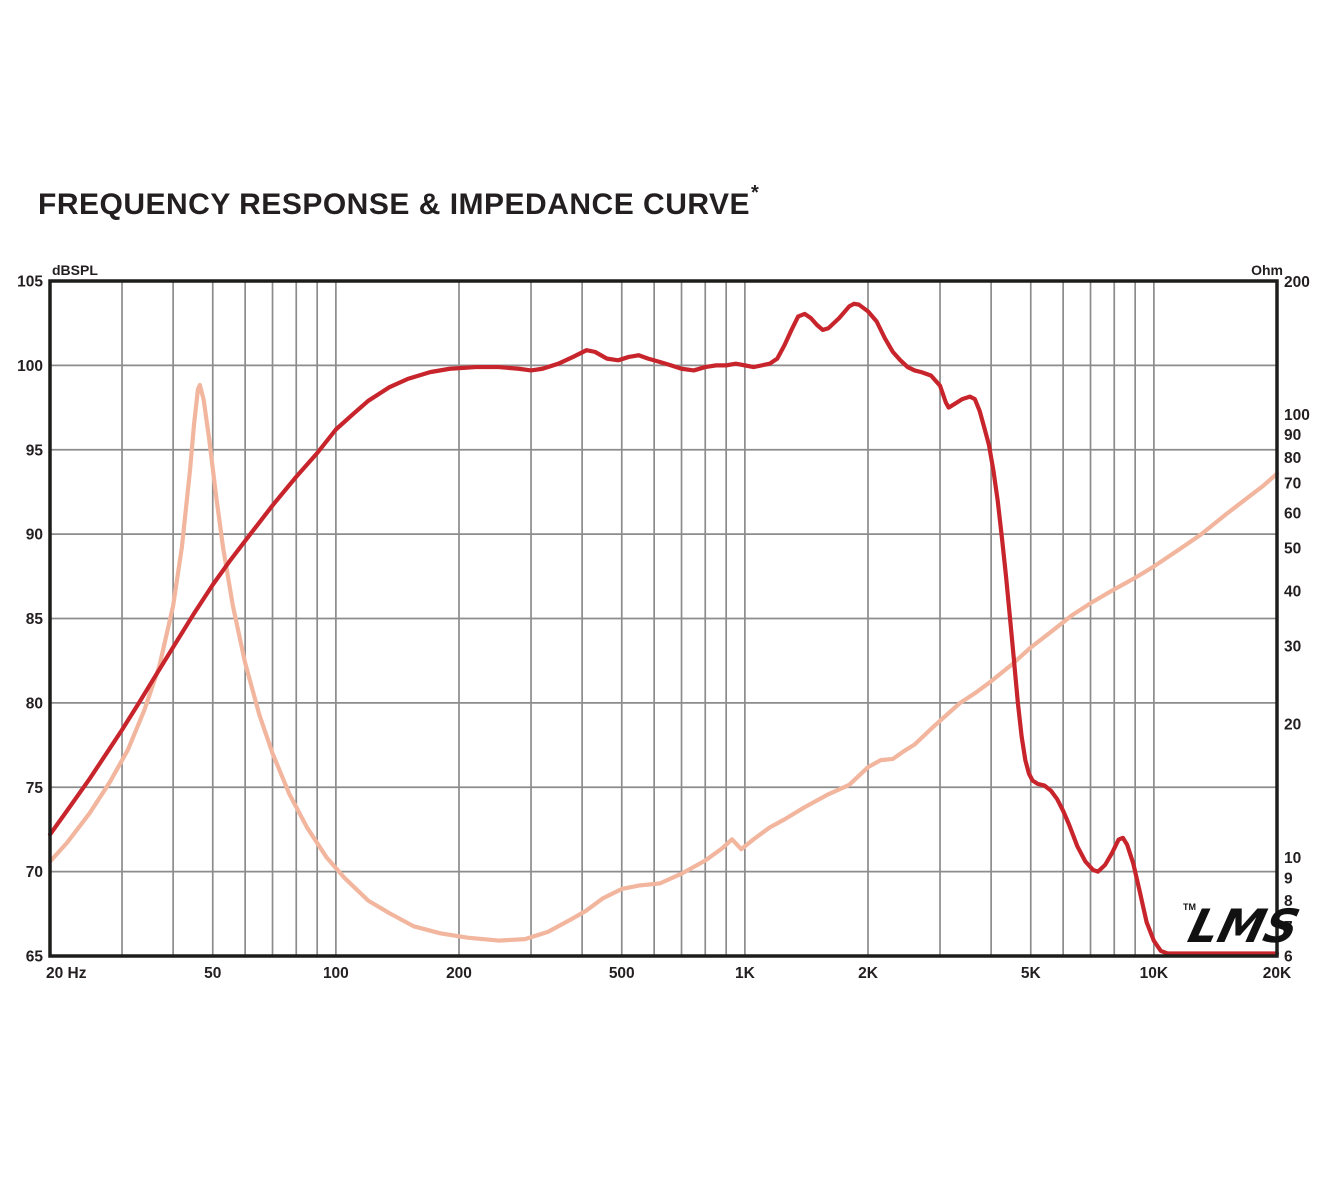 The image size is (1328, 1194). What do you see at coordinates (868, 973) in the screenshot?
I see `x-axis-tick-2000: 2K` at bounding box center [868, 973].